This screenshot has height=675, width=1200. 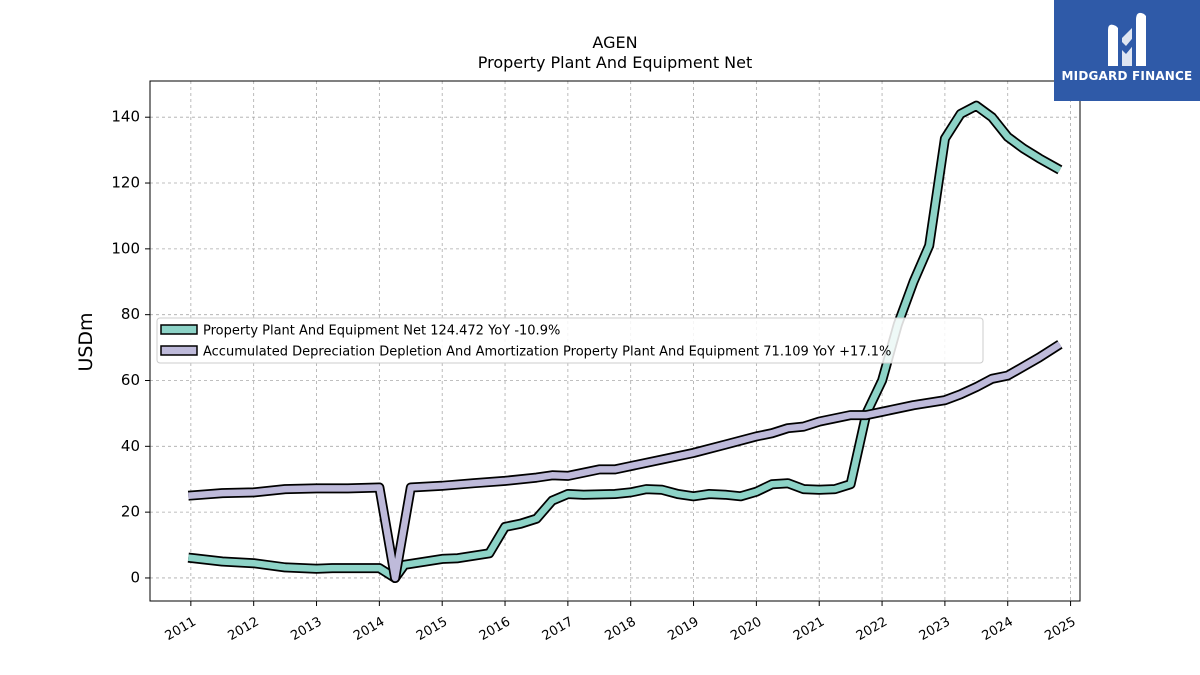 What do you see at coordinates (1127, 39) in the screenshot?
I see `brand-logo-icon` at bounding box center [1127, 39].